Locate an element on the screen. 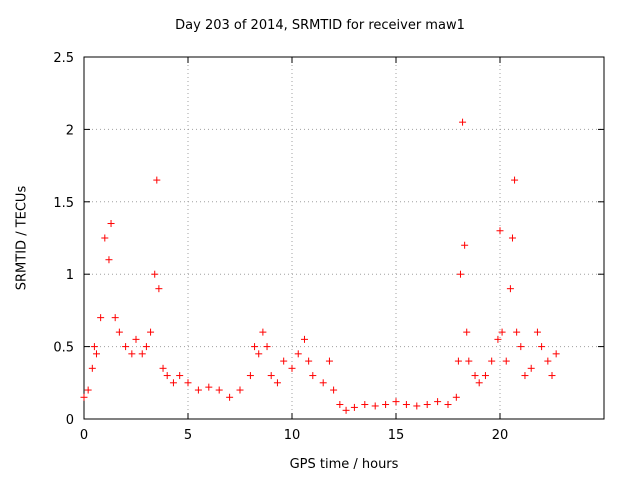 The width and height of the screenshot is (640, 480). y-tick-label: 0 is located at coordinates (70, 420).